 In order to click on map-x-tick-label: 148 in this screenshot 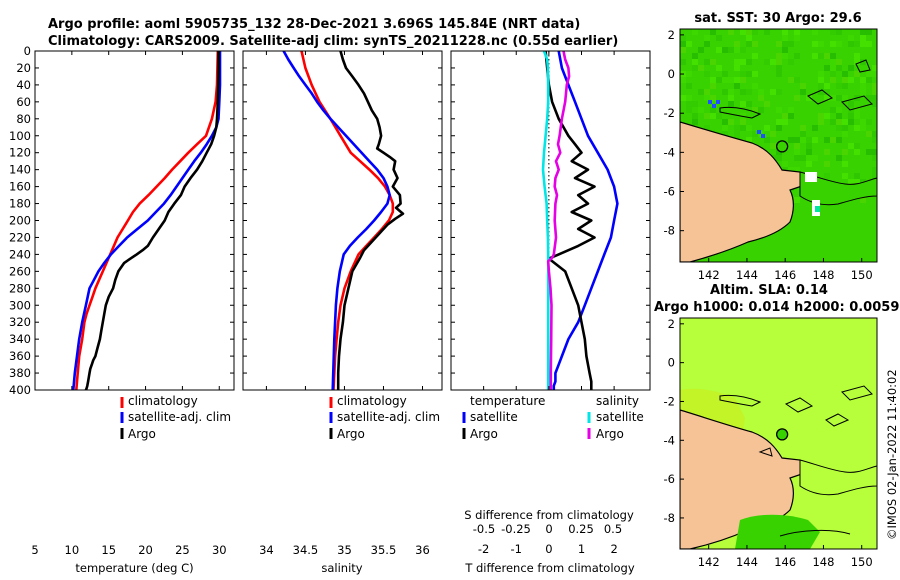, I will do `click(823, 562)`.